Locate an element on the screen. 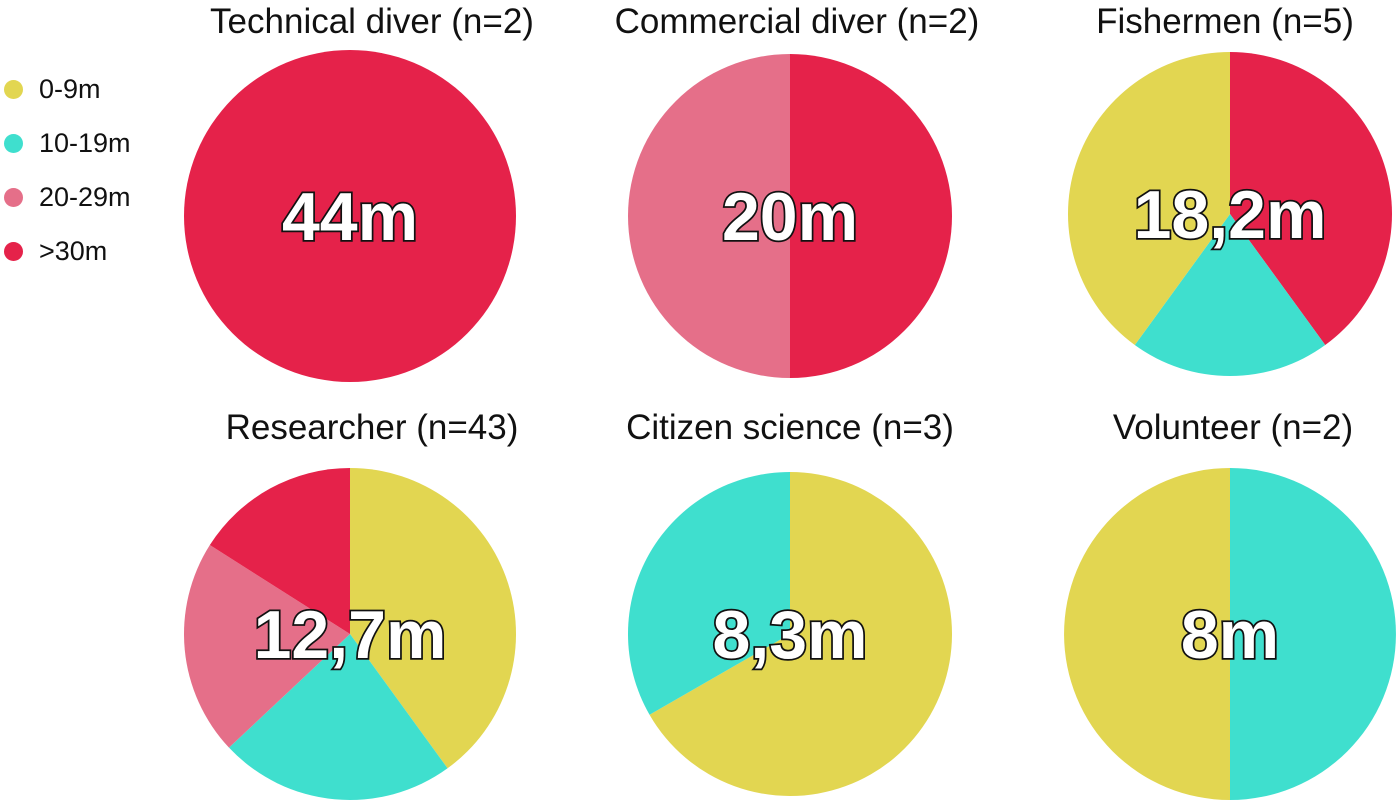  pie-chart: 8,3m is located at coordinates (790, 634).